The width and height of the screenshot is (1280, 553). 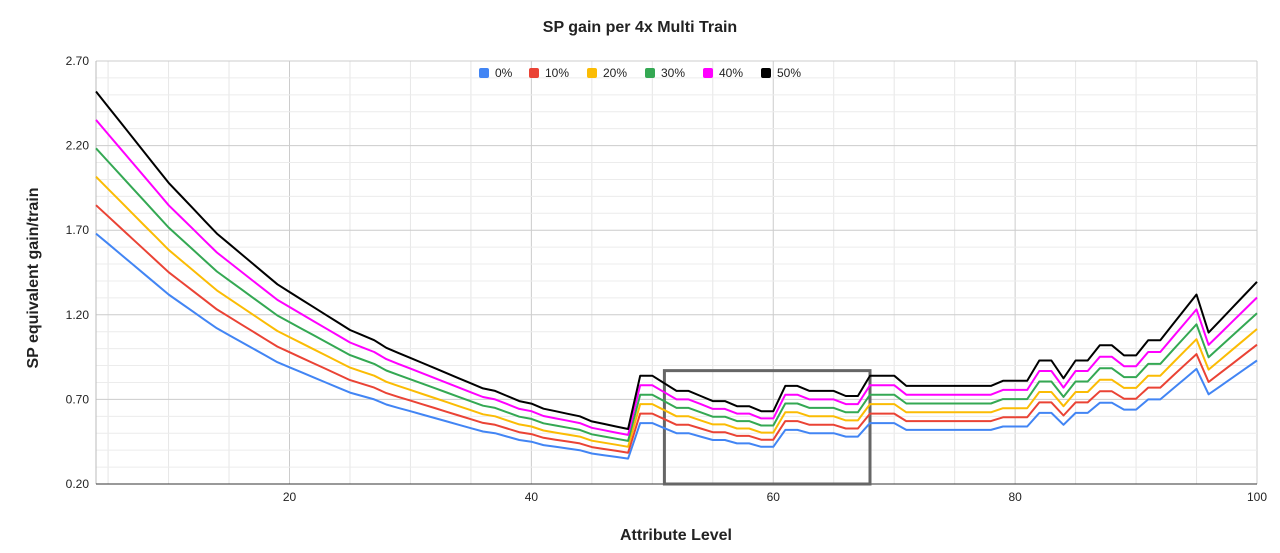 What do you see at coordinates (1257, 497) in the screenshot?
I see `x-tick-label: 100` at bounding box center [1257, 497].